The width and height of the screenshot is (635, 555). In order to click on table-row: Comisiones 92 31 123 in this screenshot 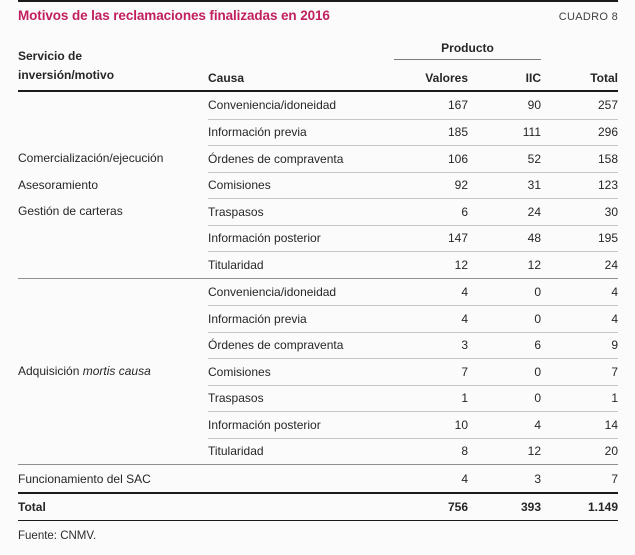, I will do `click(413, 185)`.